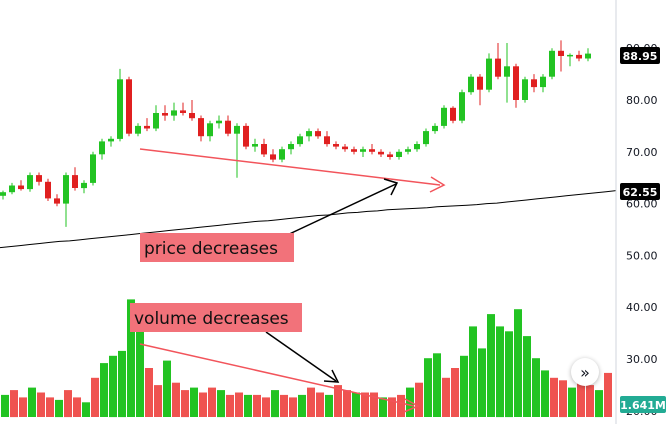 This screenshot has width=672, height=424. Describe the element at coordinates (290, 167) in the screenshot. I see `price-trend-arrow` at that location.